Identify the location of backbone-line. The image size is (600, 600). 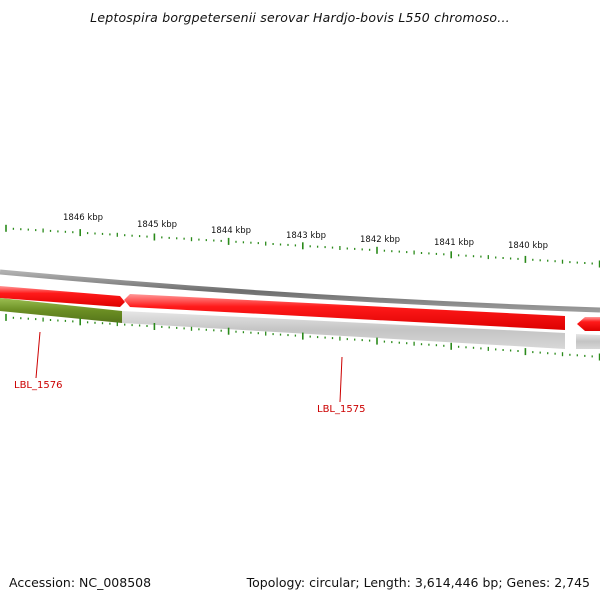
(300, 291).